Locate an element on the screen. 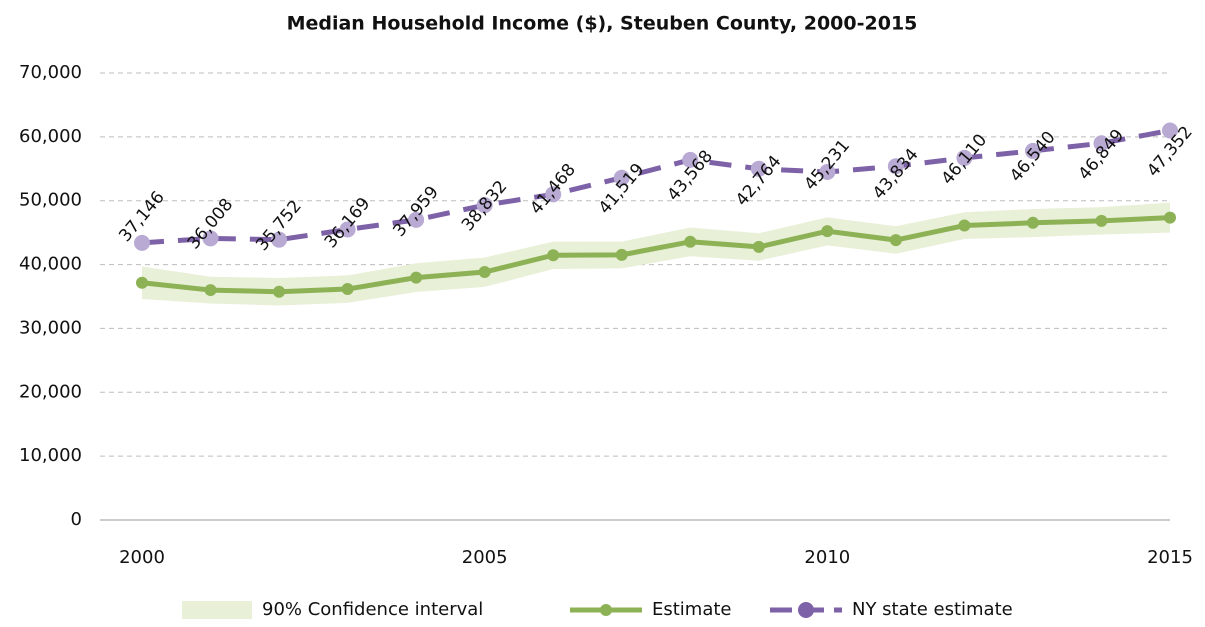 This screenshot has height=627, width=1205. data-label: 45,231 is located at coordinates (828, 165).